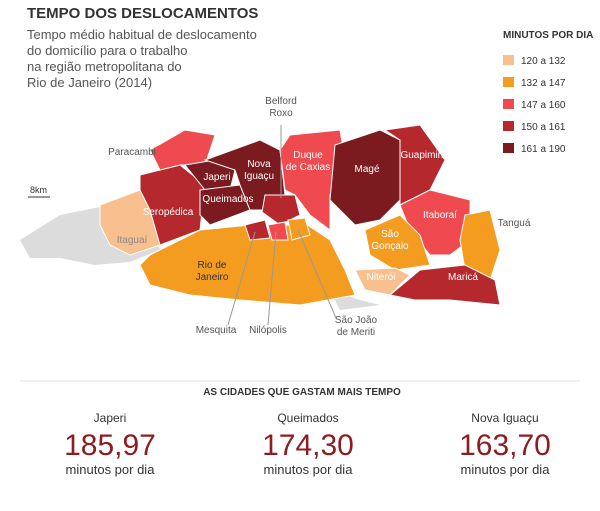  What do you see at coordinates (281, 101) in the screenshot?
I see `region-label: Belford` at bounding box center [281, 101].